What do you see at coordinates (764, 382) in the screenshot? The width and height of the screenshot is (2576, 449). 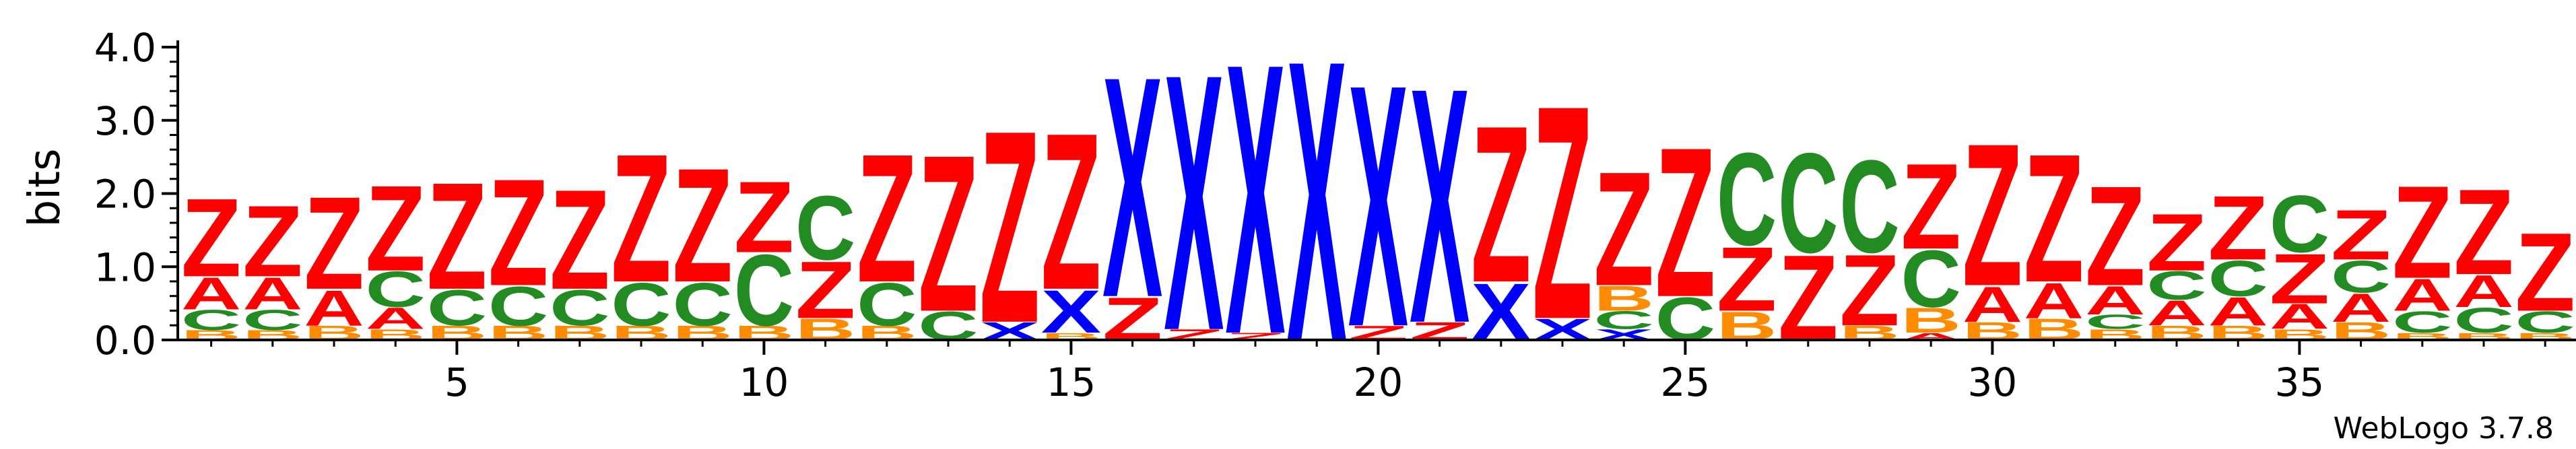 I see `x-tick-label: 10` at bounding box center [764, 382].